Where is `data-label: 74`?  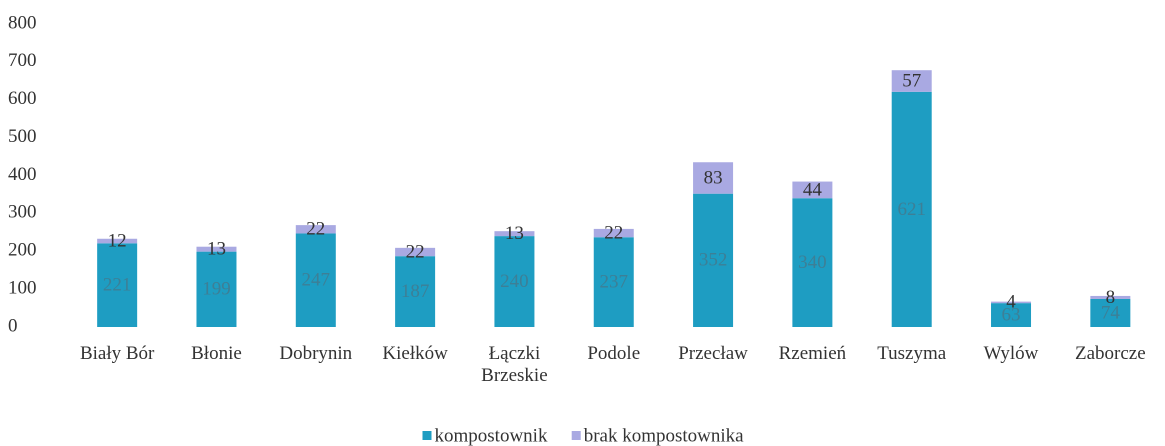 data-label: 74 is located at coordinates (1111, 312).